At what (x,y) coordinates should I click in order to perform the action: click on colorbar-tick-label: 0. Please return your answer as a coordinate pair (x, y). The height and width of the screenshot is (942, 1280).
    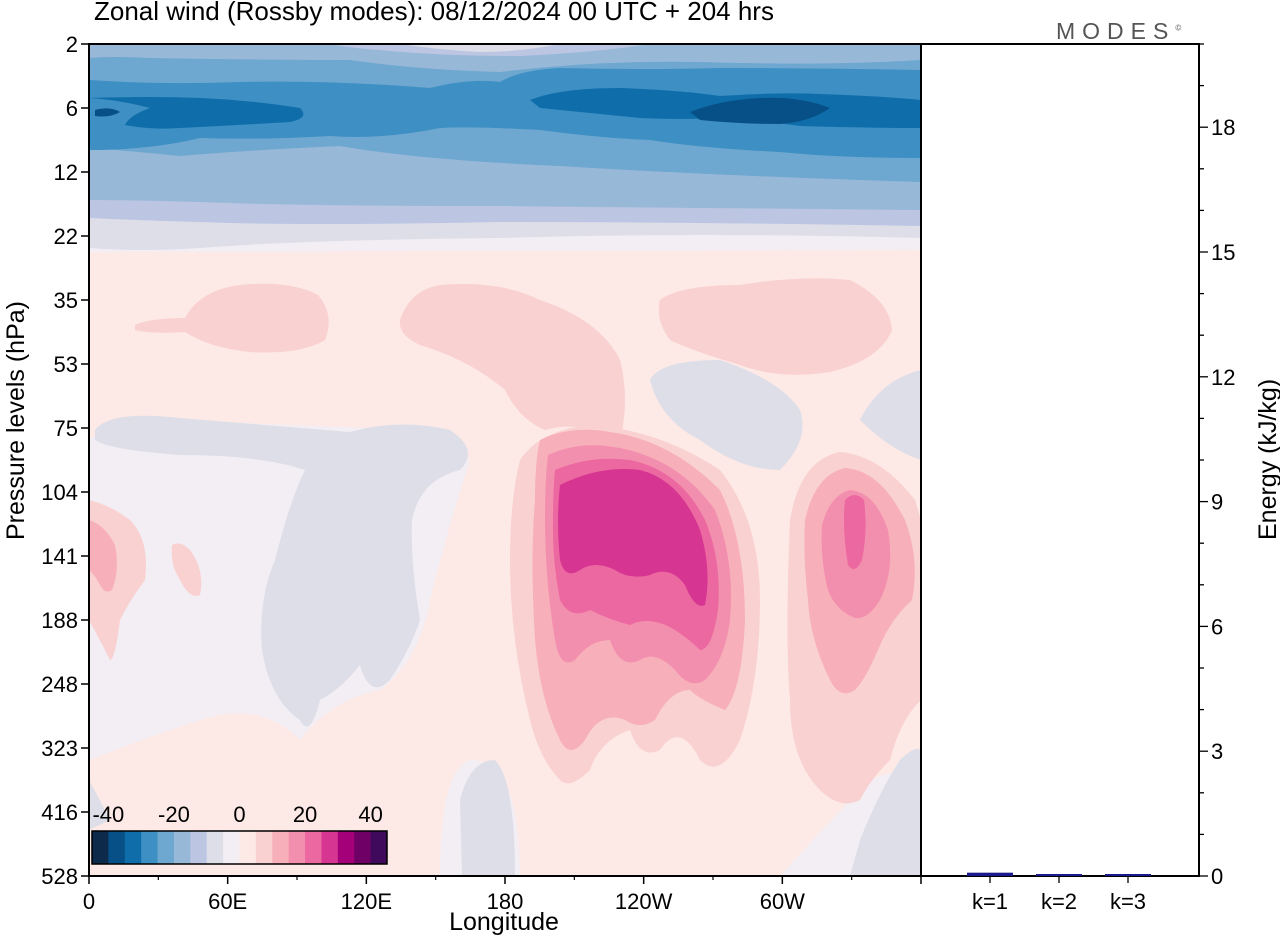
    Looking at the image, I should click on (239, 814).